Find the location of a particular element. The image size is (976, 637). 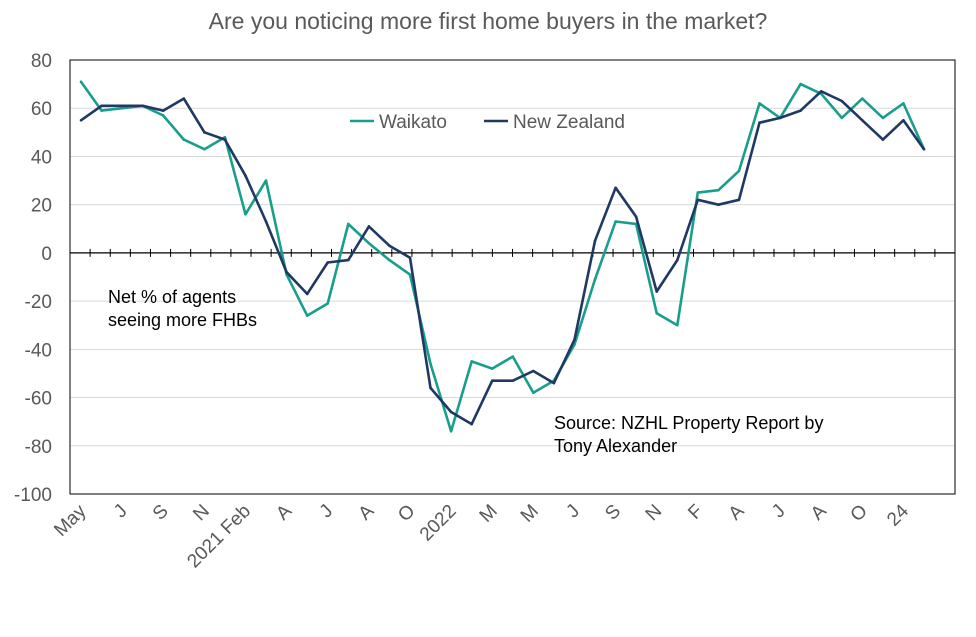

x-tick-label: 2022 is located at coordinates (438, 523).